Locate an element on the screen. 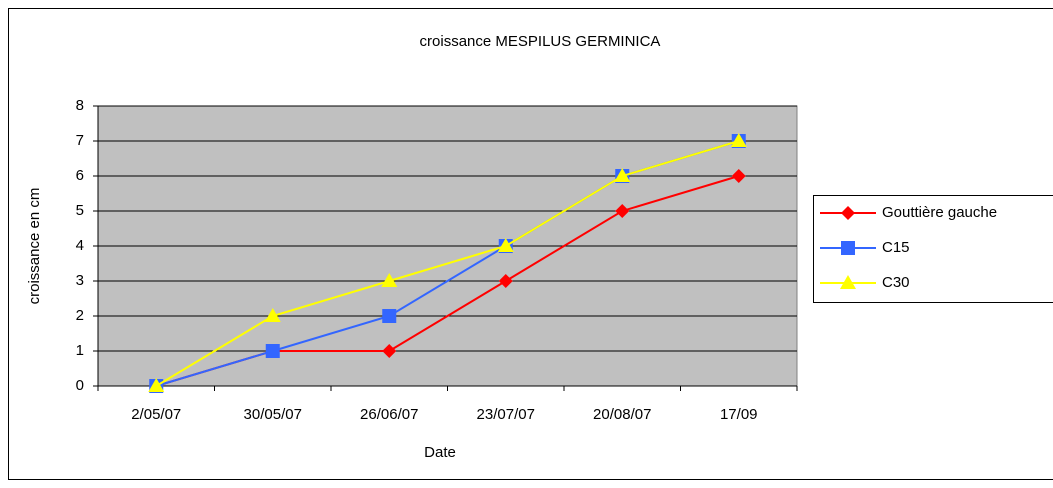  x-axis-label: Date is located at coordinates (440, 452).